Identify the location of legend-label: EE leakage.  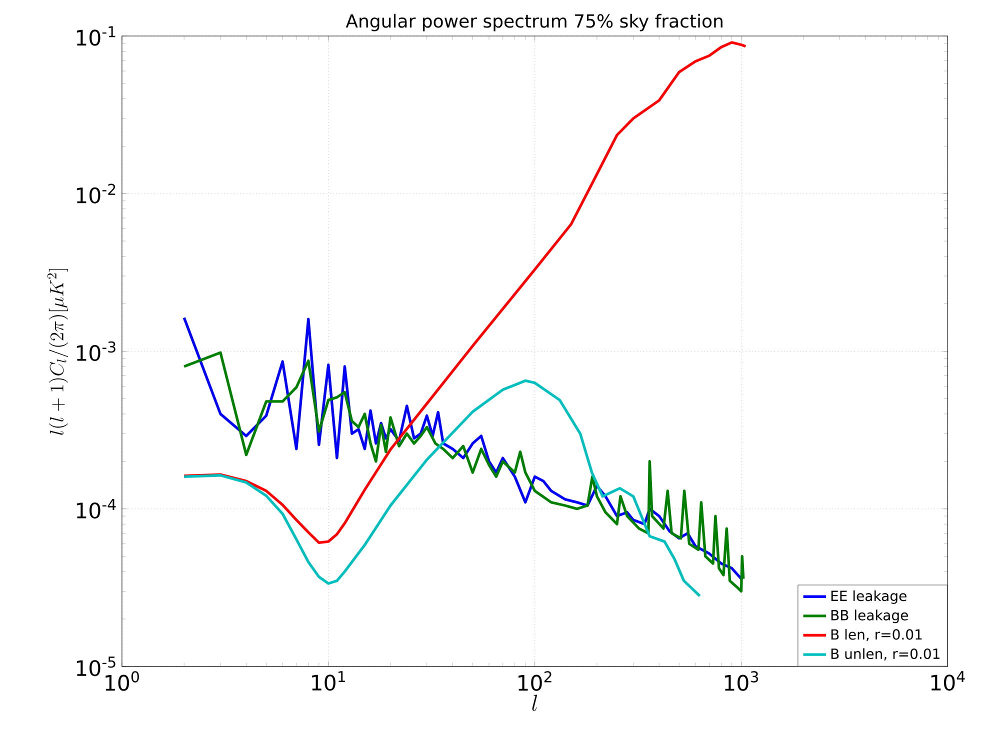
(868, 597).